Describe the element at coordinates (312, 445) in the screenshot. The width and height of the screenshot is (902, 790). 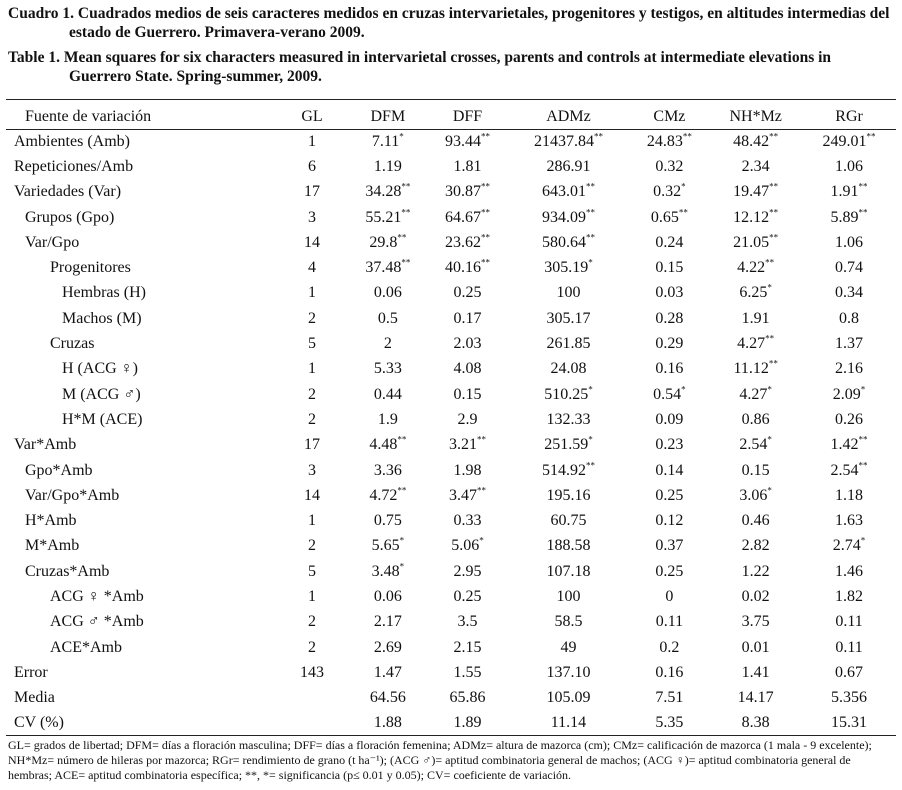
I see `table-cell: 17` at that location.